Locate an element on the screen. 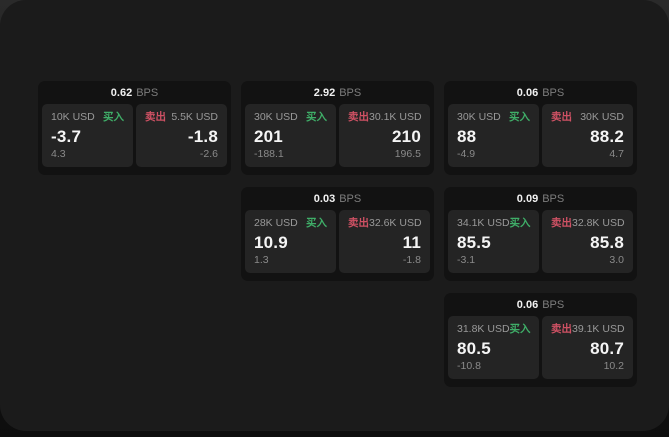 This screenshot has height=437, width=669. bps-value: 0.03 is located at coordinates (324, 198).